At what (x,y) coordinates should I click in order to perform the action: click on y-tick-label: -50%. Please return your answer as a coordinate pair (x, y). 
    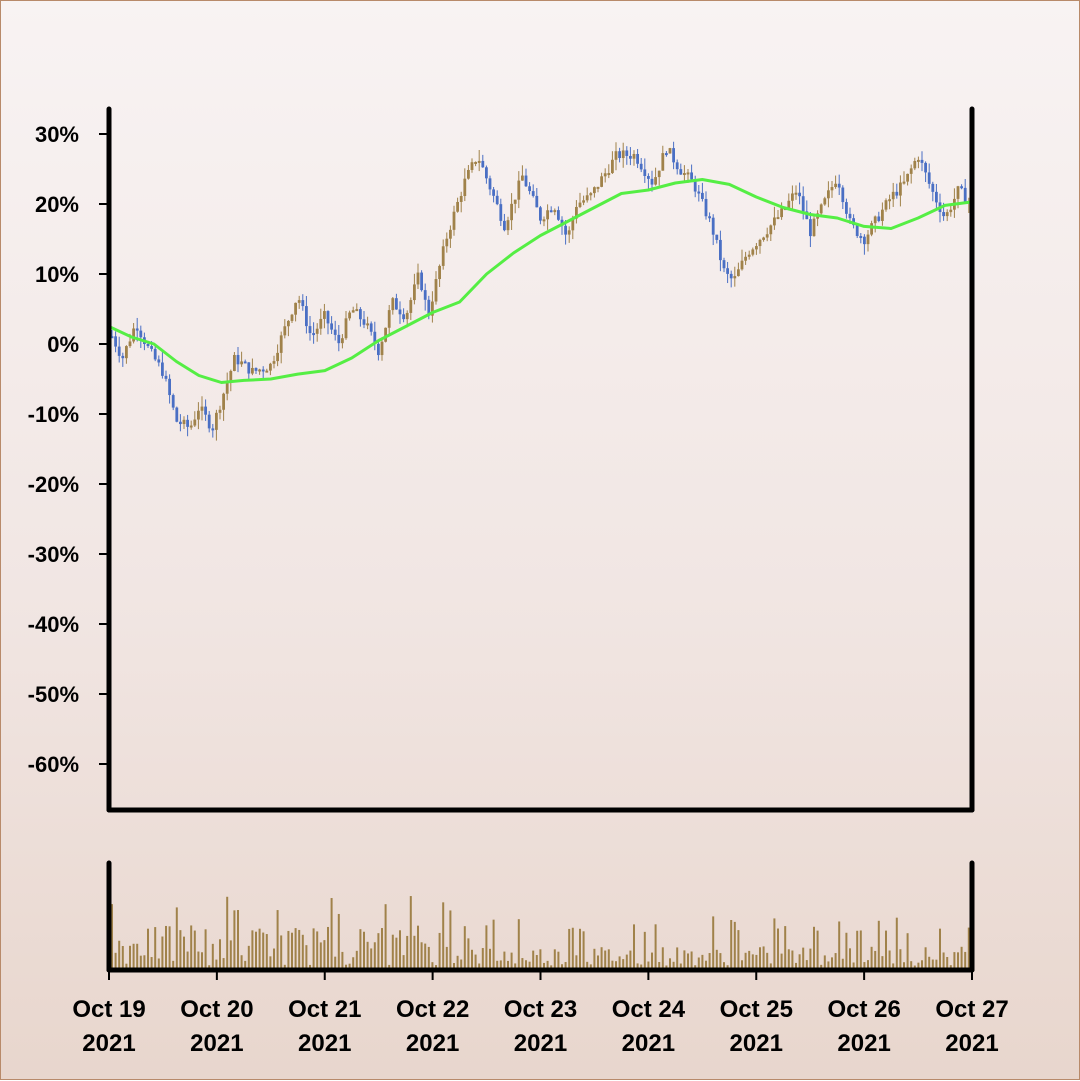
    Looking at the image, I should click on (53, 694).